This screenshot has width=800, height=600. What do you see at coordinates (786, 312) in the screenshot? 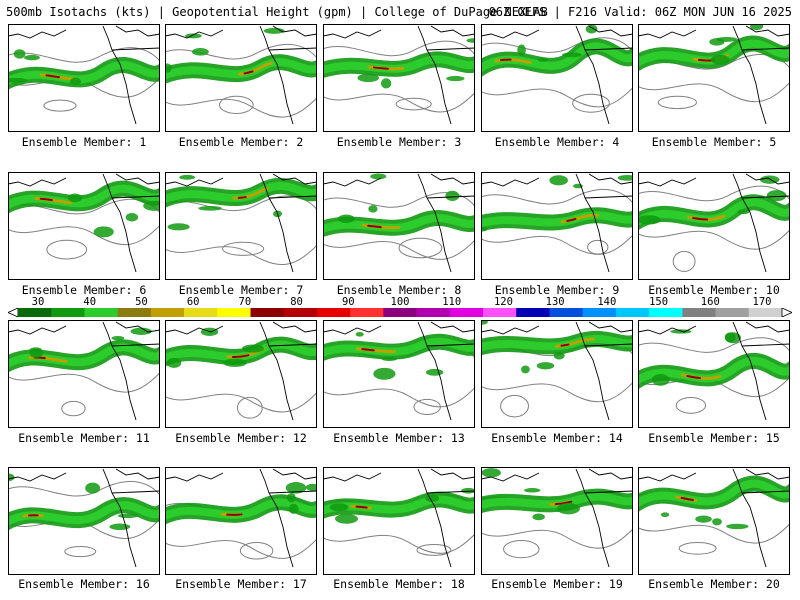
I see `colorbar-max-arrow` at bounding box center [786, 312].